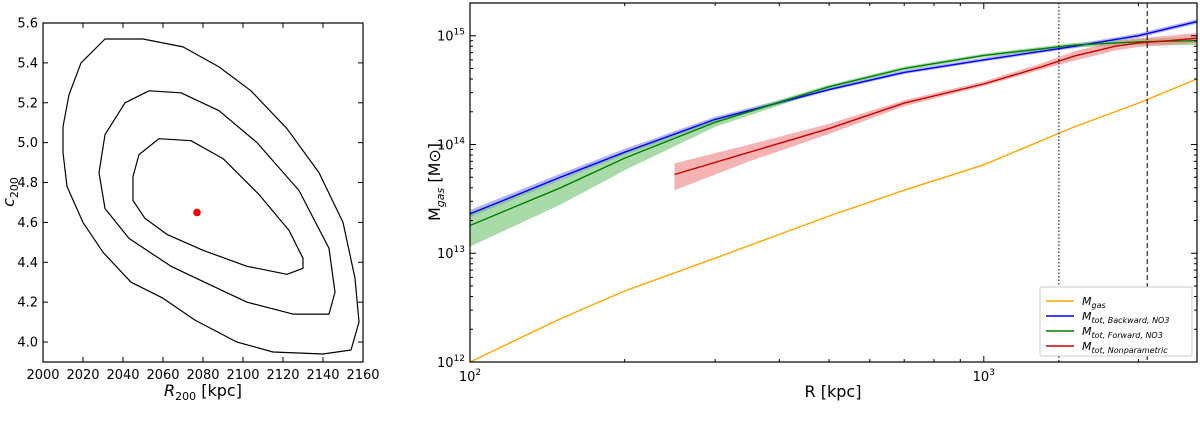 This screenshot has width=1200, height=429. What do you see at coordinates (218, 206) in the screenshot?
I see `contour-inner` at bounding box center [218, 206].